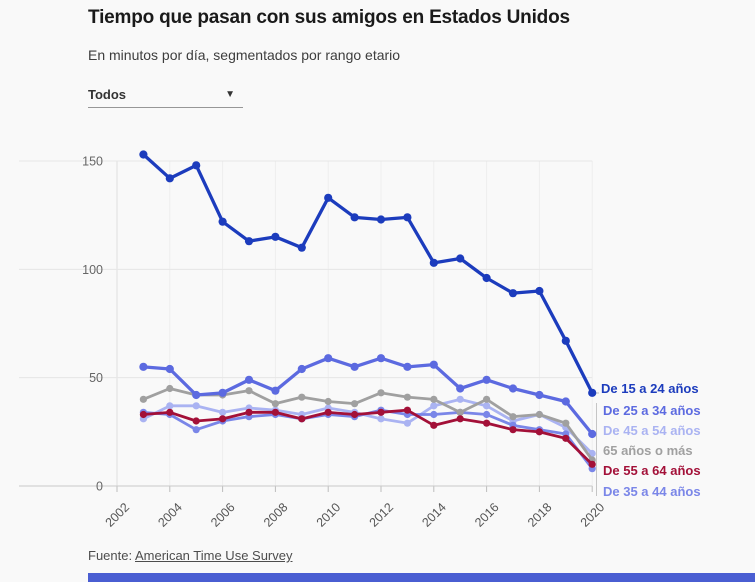  What do you see at coordinates (652, 491) in the screenshot?
I see `legend-item-35-44: De 35 a 44 años` at bounding box center [652, 491].